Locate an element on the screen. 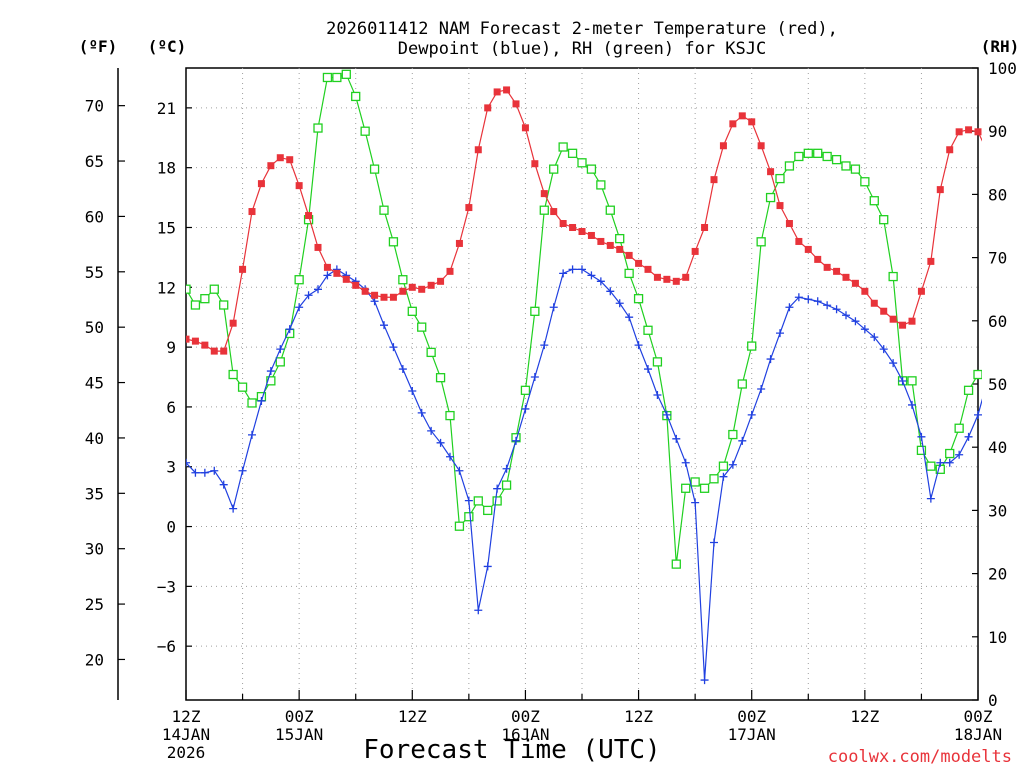 The height and width of the screenshot is (768, 1024). fahrenheit-tick-label: 60 is located at coordinates (94, 216).